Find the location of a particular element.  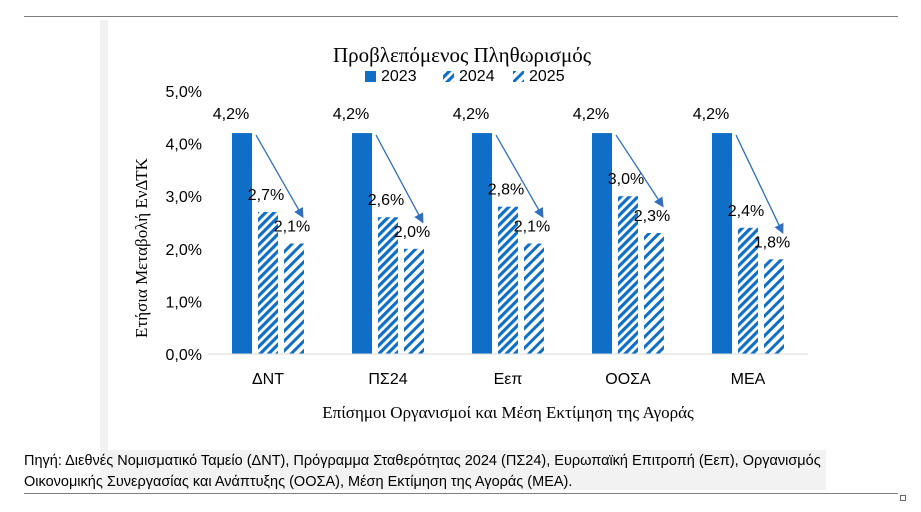

x-tick-label: Εεπ is located at coordinates (508, 379).